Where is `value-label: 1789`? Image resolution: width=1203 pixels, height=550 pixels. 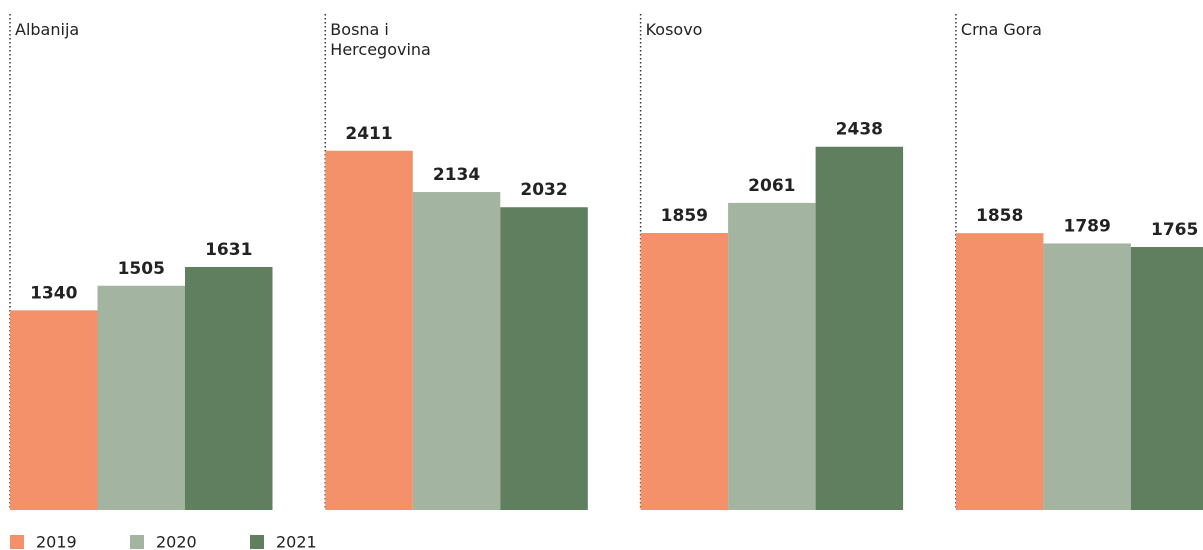
value-label: 1789 is located at coordinates (1086, 226).